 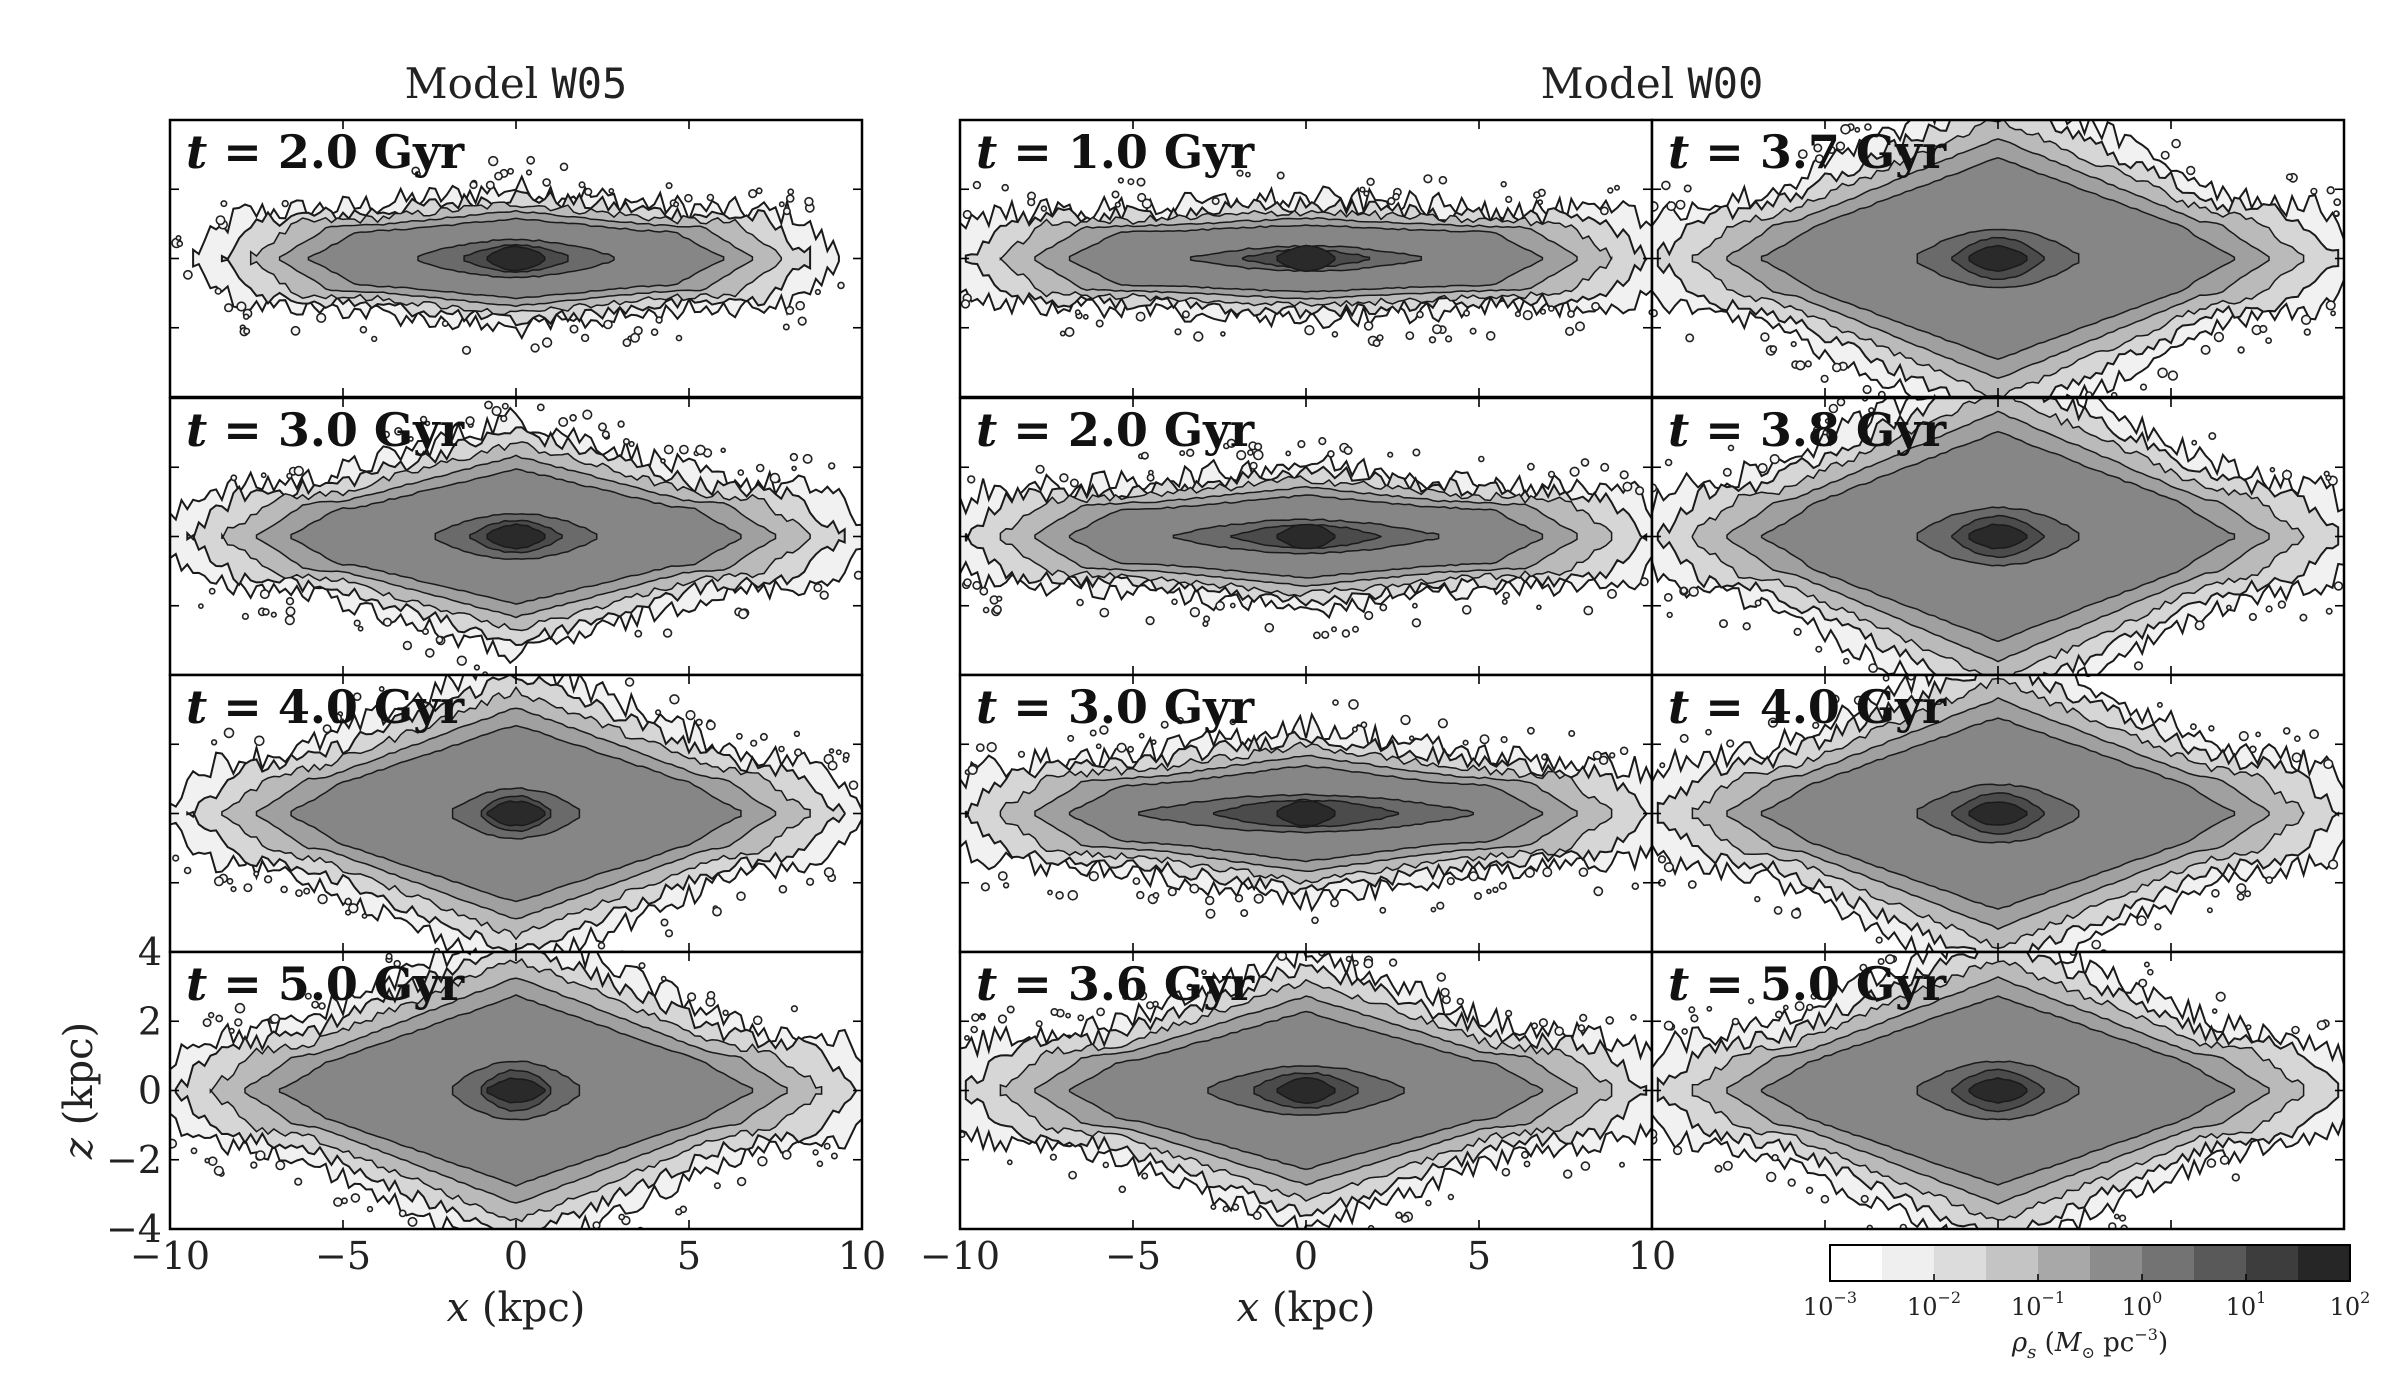 I want to click on colorbar-cell, so click(x=2168, y=1263).